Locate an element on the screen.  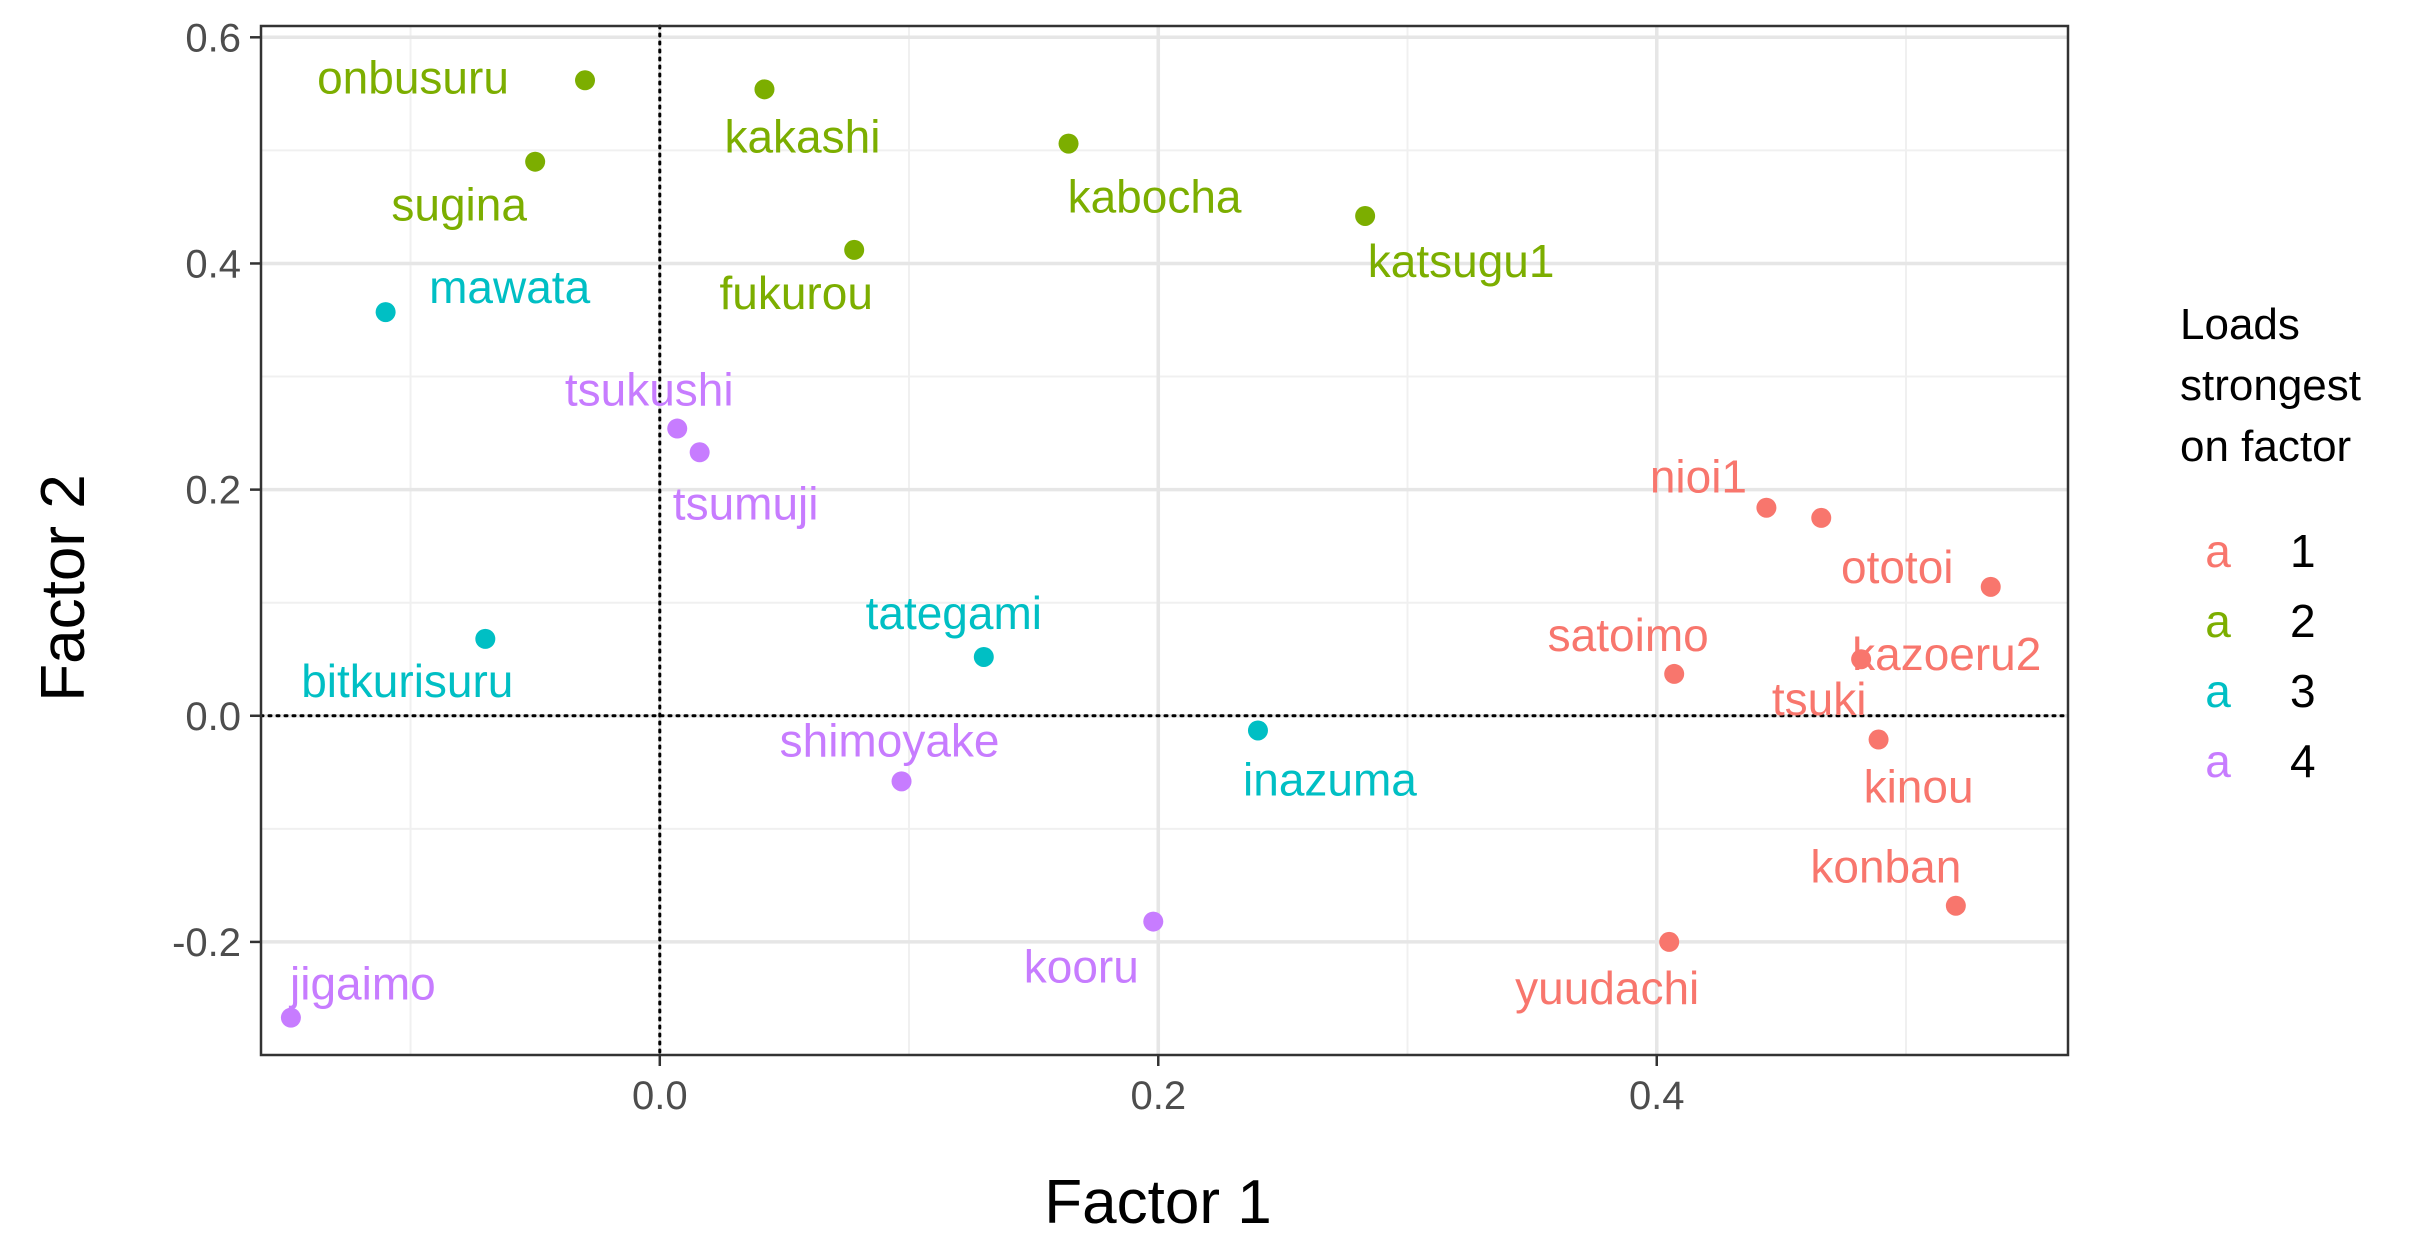
y-axis-title: Factor 2 is located at coordinates (63, 587).